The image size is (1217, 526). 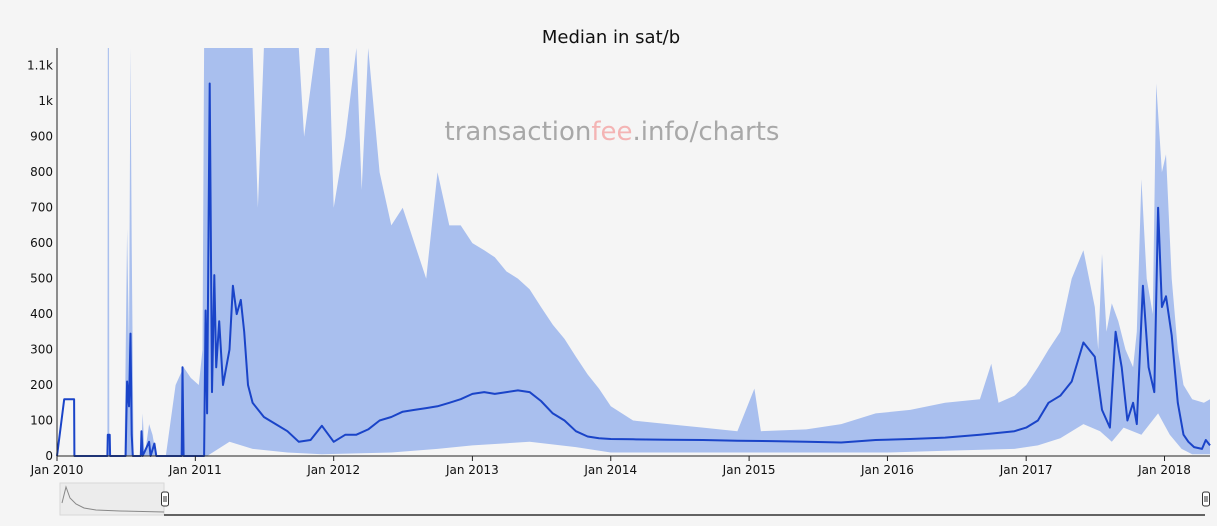 What do you see at coordinates (518, 132) in the screenshot?
I see `watermark-prefix: transaction` at bounding box center [518, 132].